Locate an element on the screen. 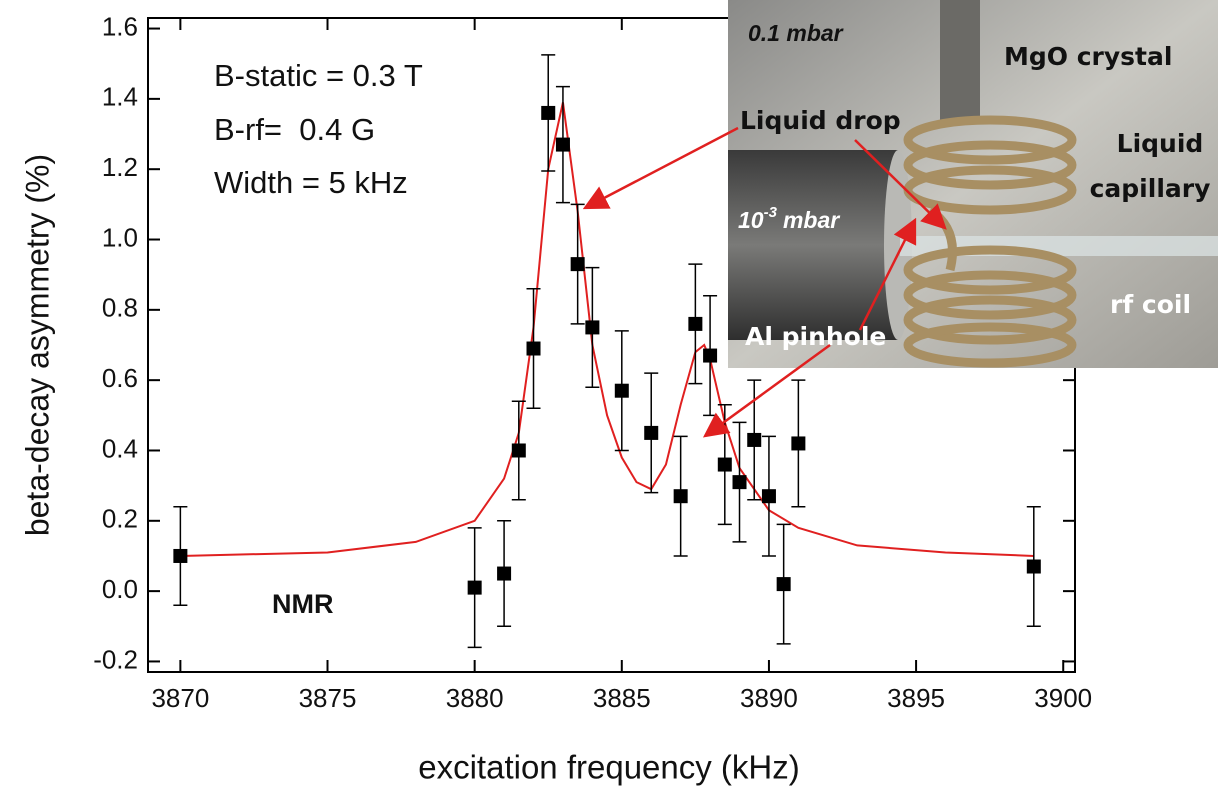 This screenshot has width=1218, height=792. pressure-base: 10 is located at coordinates (751, 220).